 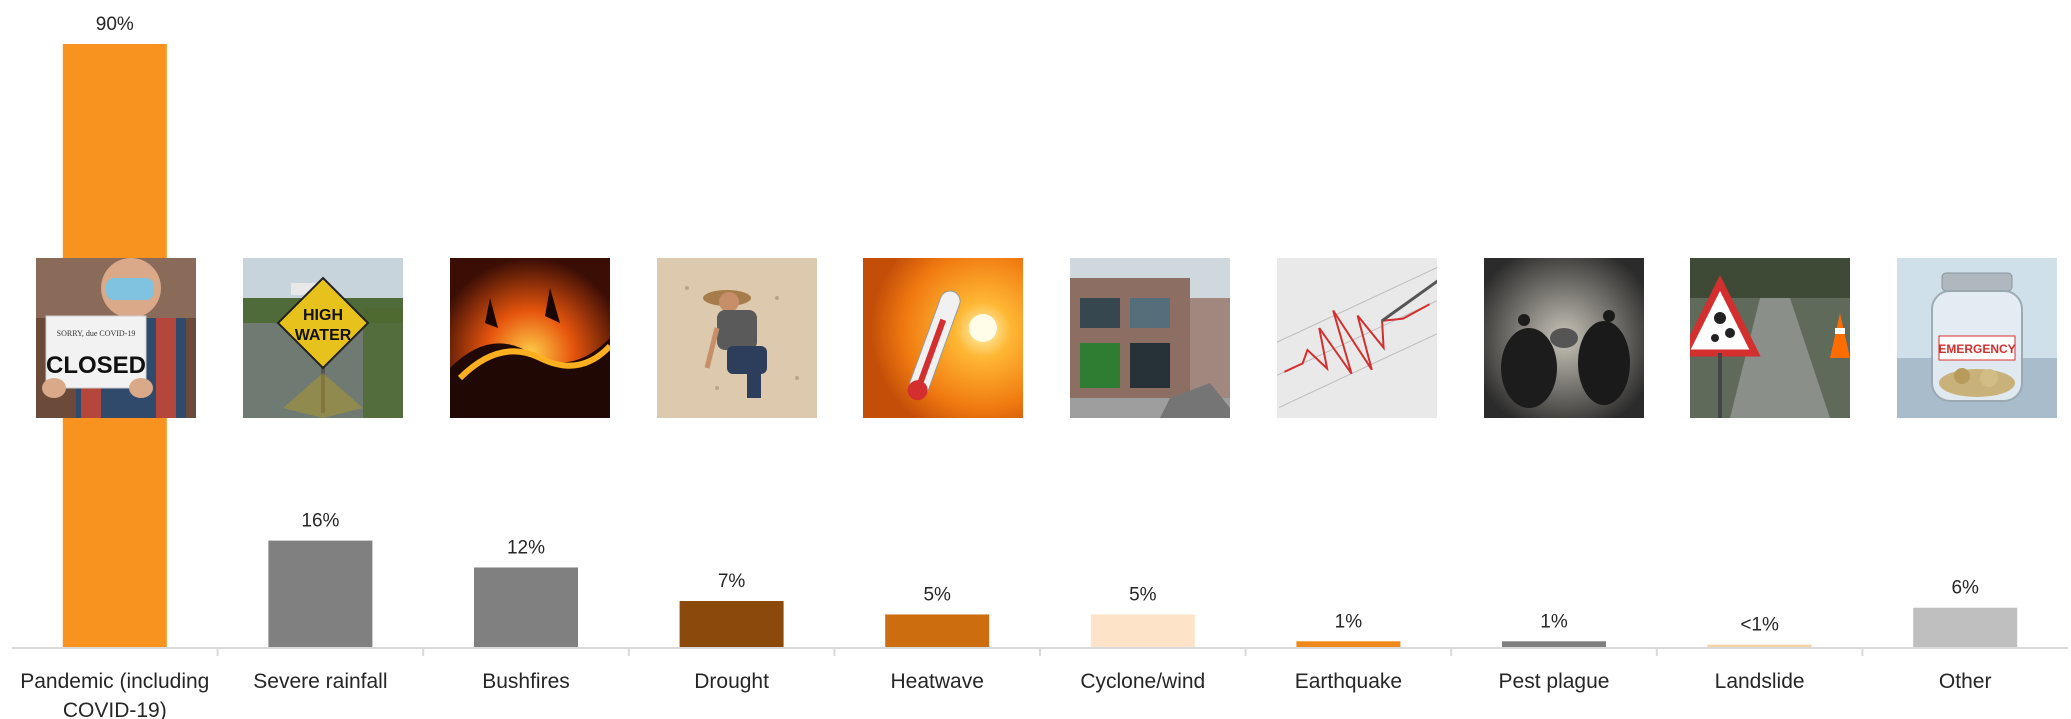 I want to click on damaged-building-photo-icon, so click(x=1150, y=338).